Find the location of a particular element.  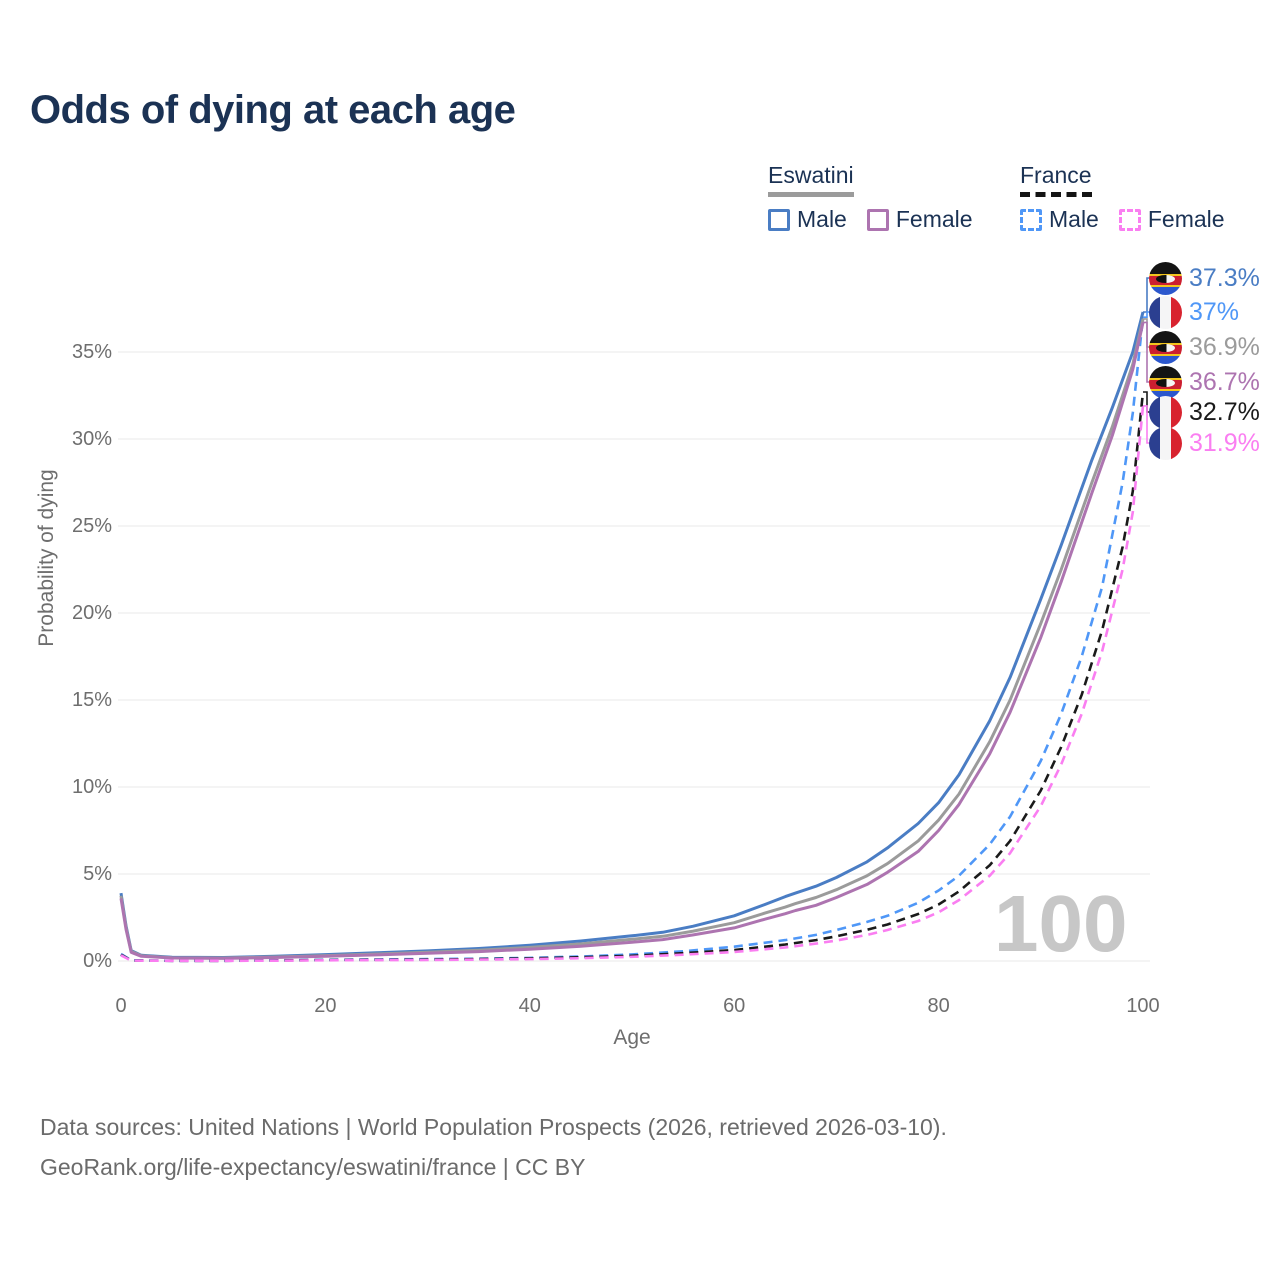

page-title: Odds of dying at each age is located at coordinates (273, 110).